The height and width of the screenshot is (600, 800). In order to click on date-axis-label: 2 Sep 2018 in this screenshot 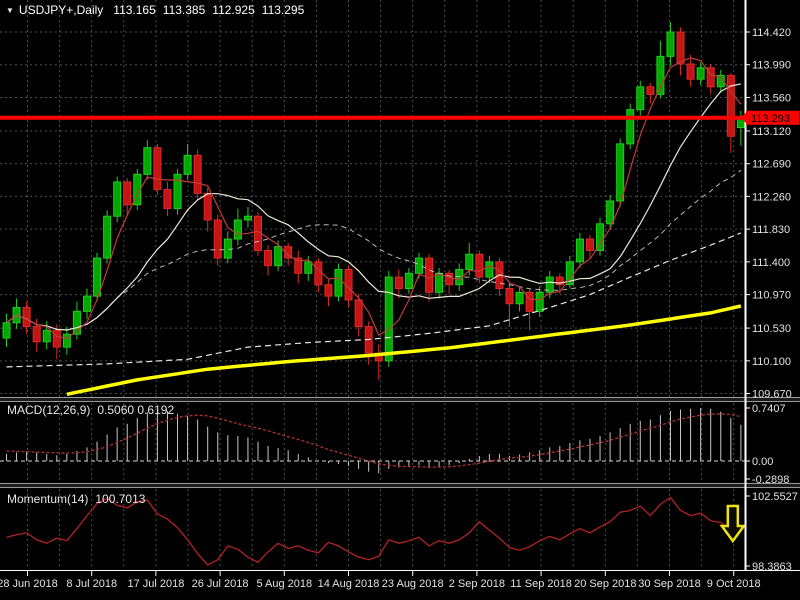, I will do `click(477, 584)`.